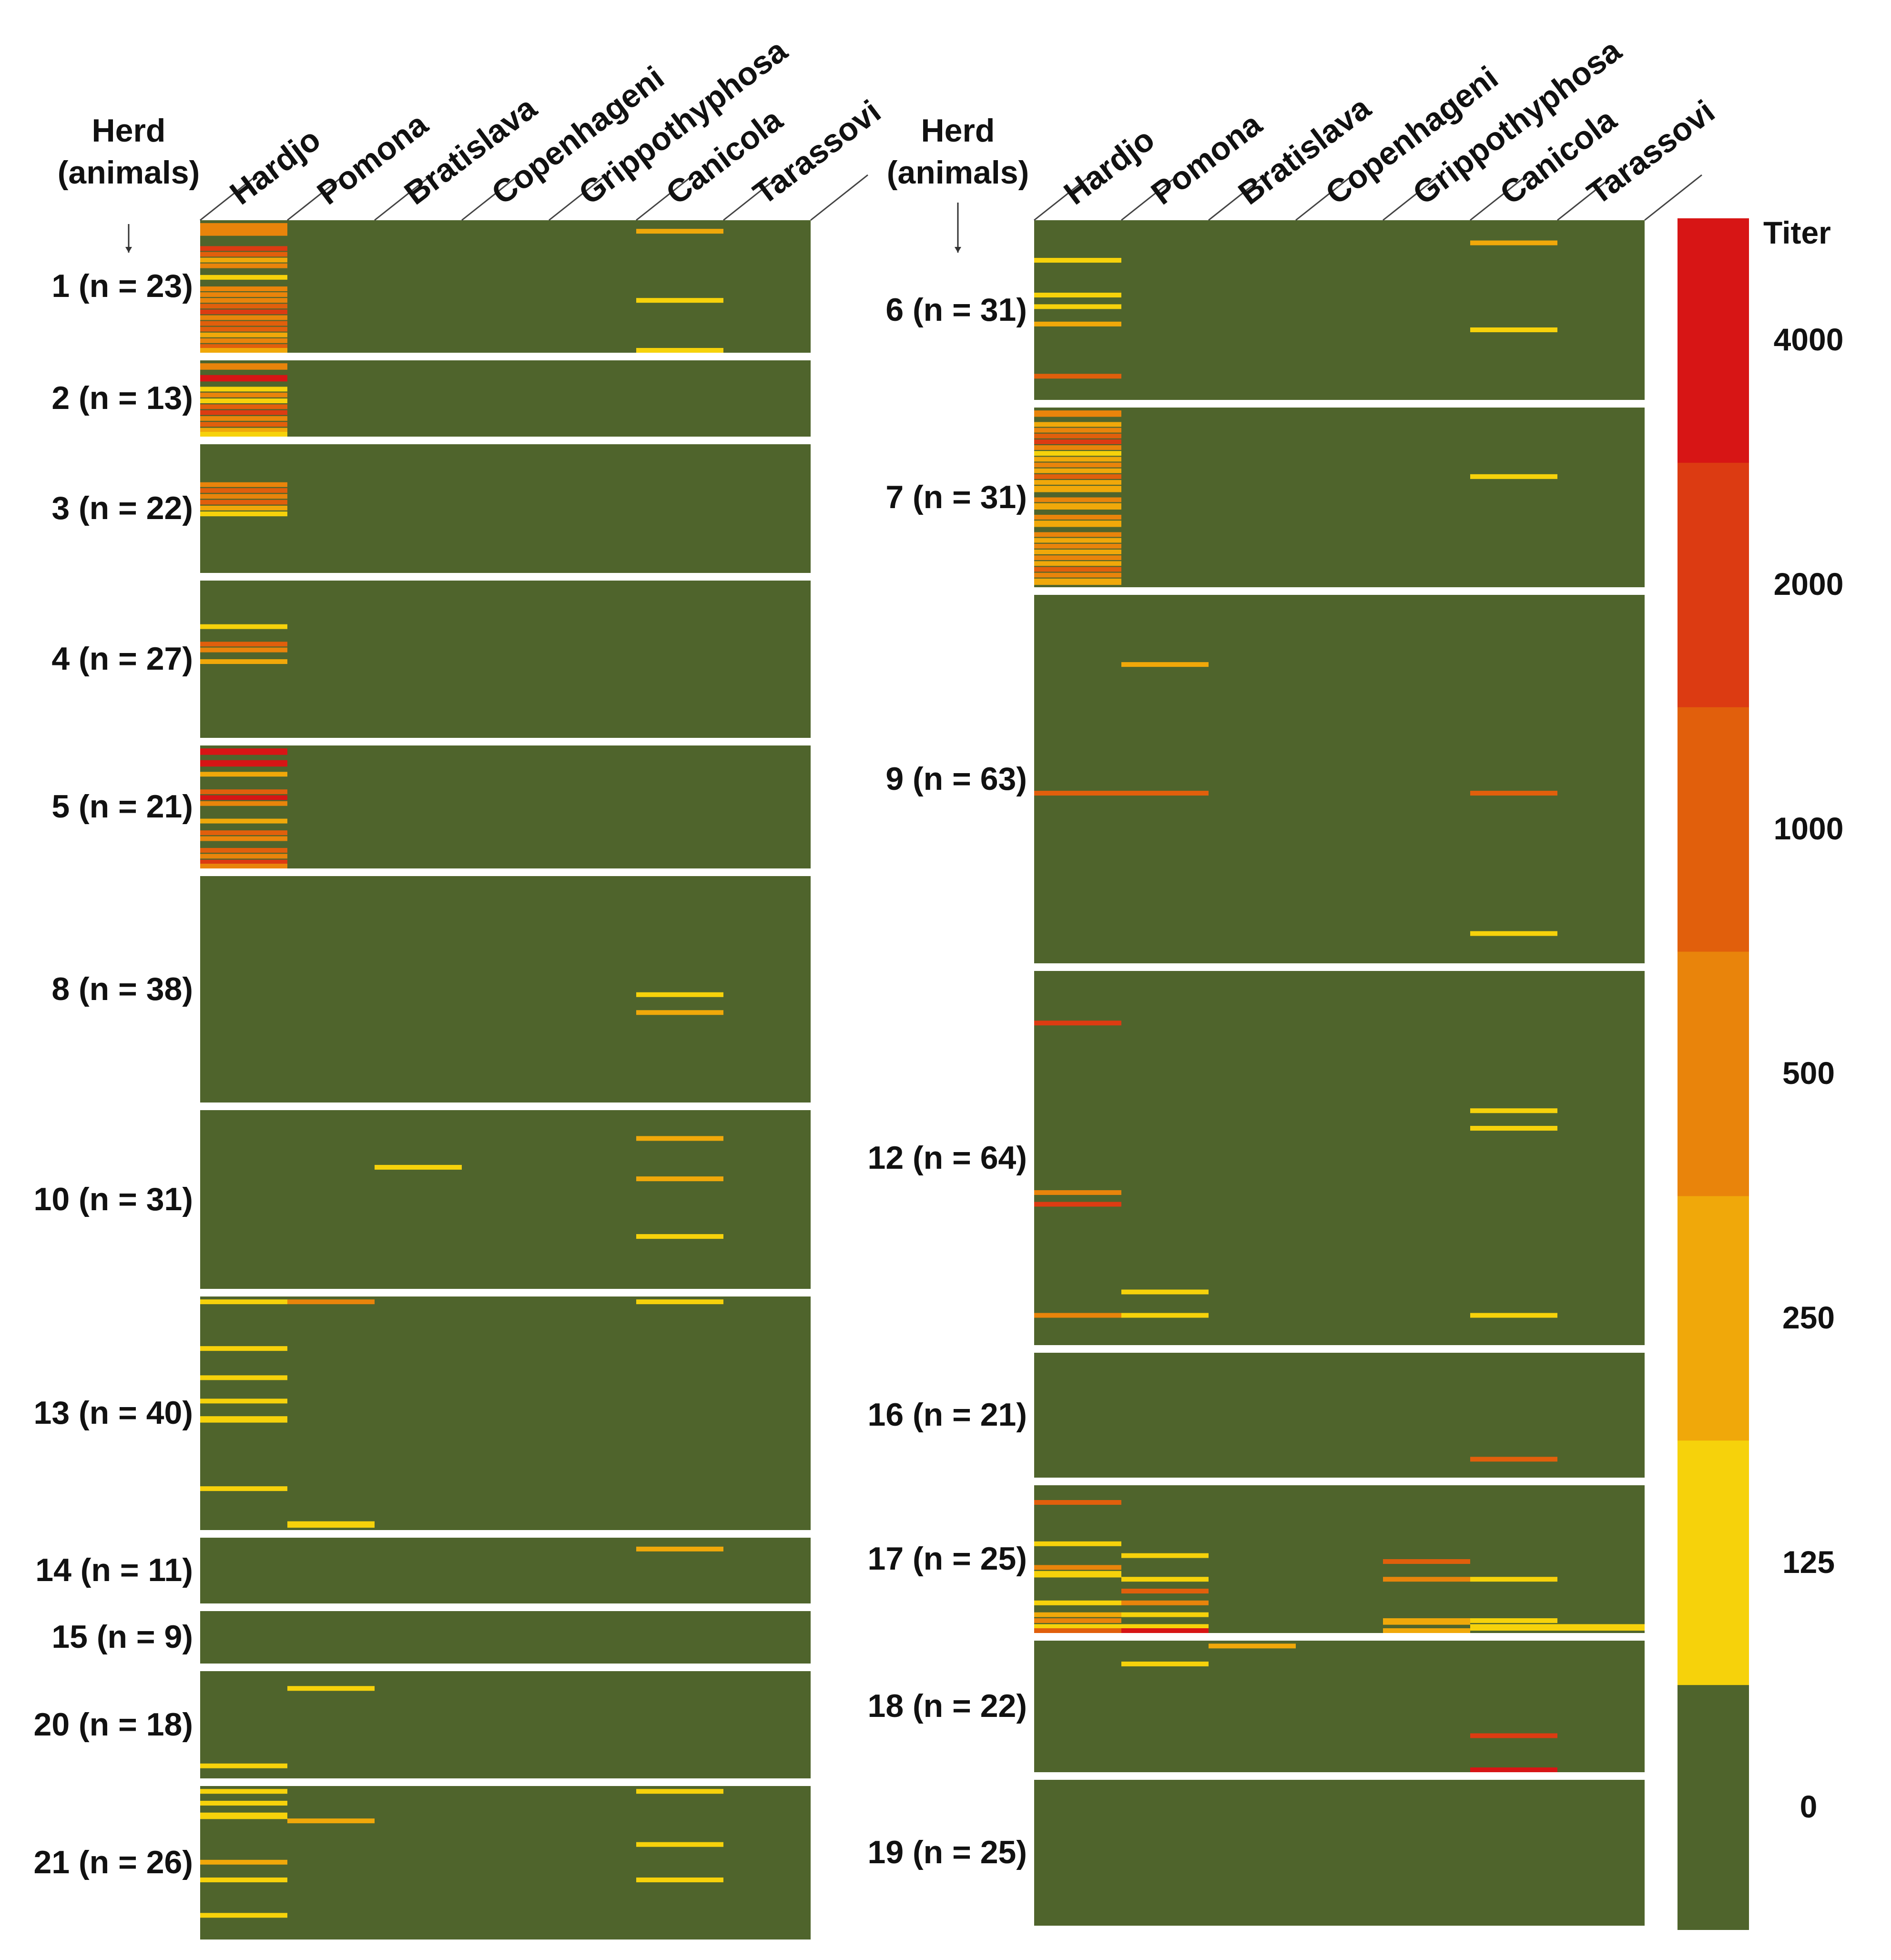 This screenshot has height=1960, width=1891. Describe the element at coordinates (1077, 1024) in the screenshot. I see `cell-herd12-hardjo` at that location.